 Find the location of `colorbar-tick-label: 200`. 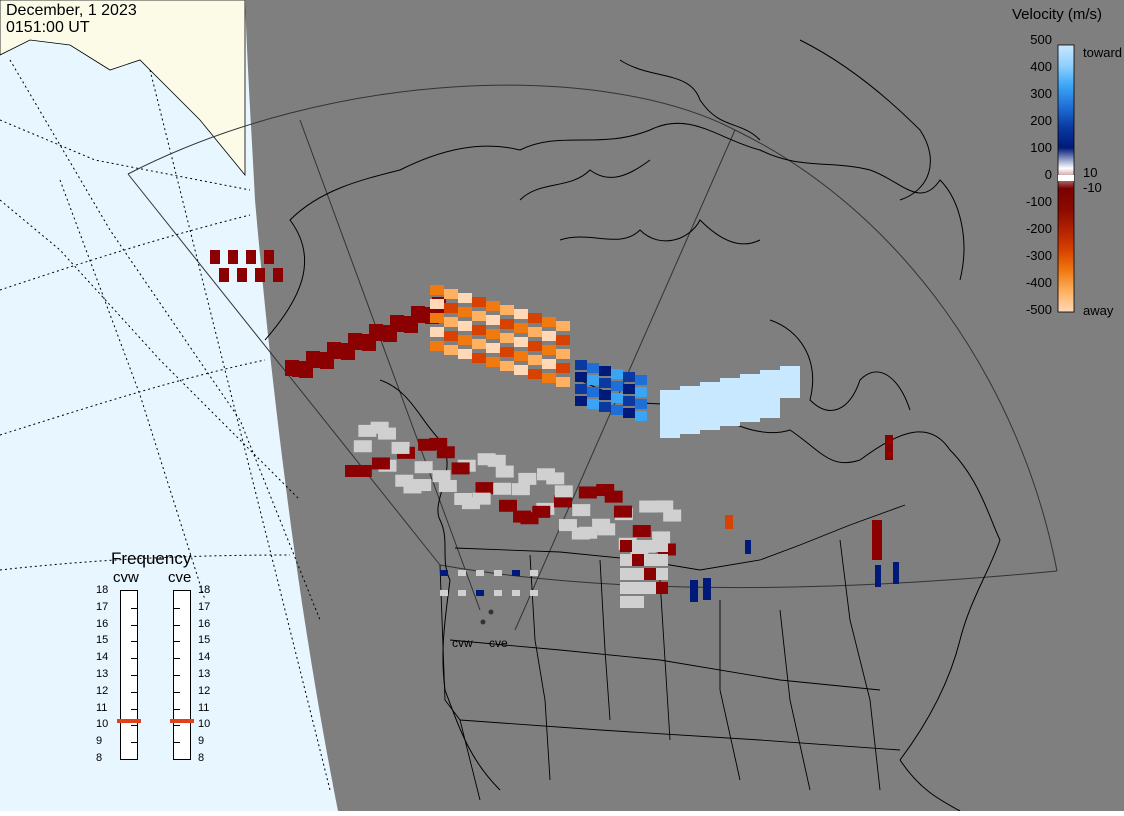

colorbar-tick-label: 200 is located at coordinates (1041, 120).